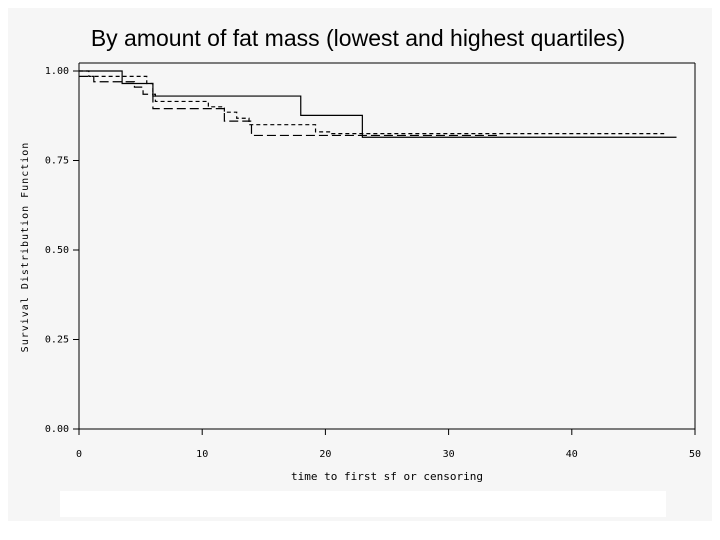 The width and height of the screenshot is (720, 540). Describe the element at coordinates (449, 454) in the screenshot. I see `x-tick-label: 30` at that location.